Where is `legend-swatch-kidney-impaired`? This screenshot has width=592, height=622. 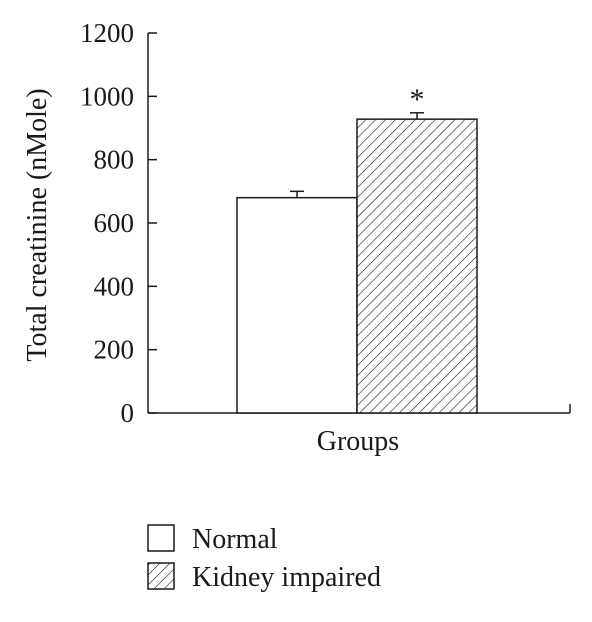 legend-swatch-kidney-impaired is located at coordinates (161, 576).